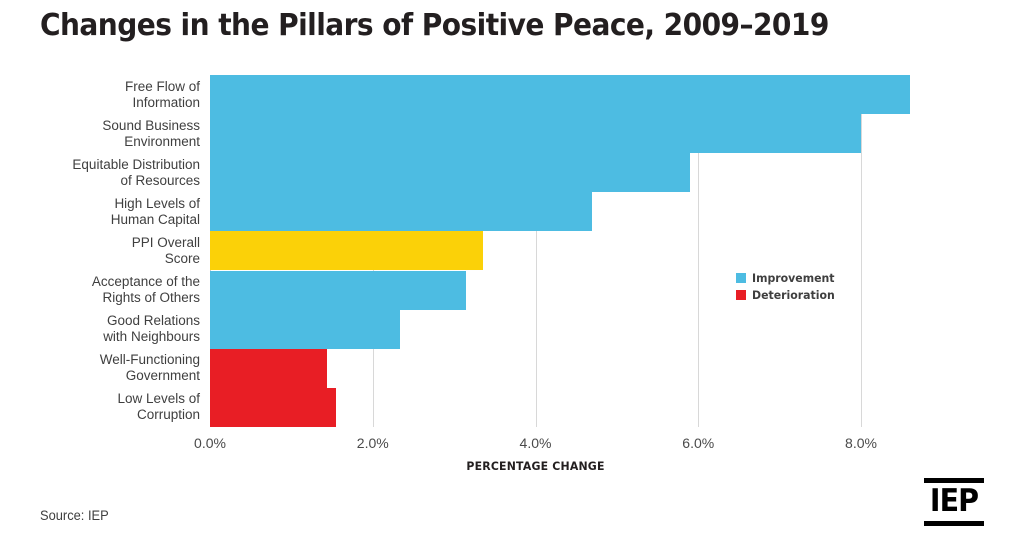 The width and height of the screenshot is (1024, 543). I want to click on x-tick-label: 8.0%, so click(861, 443).